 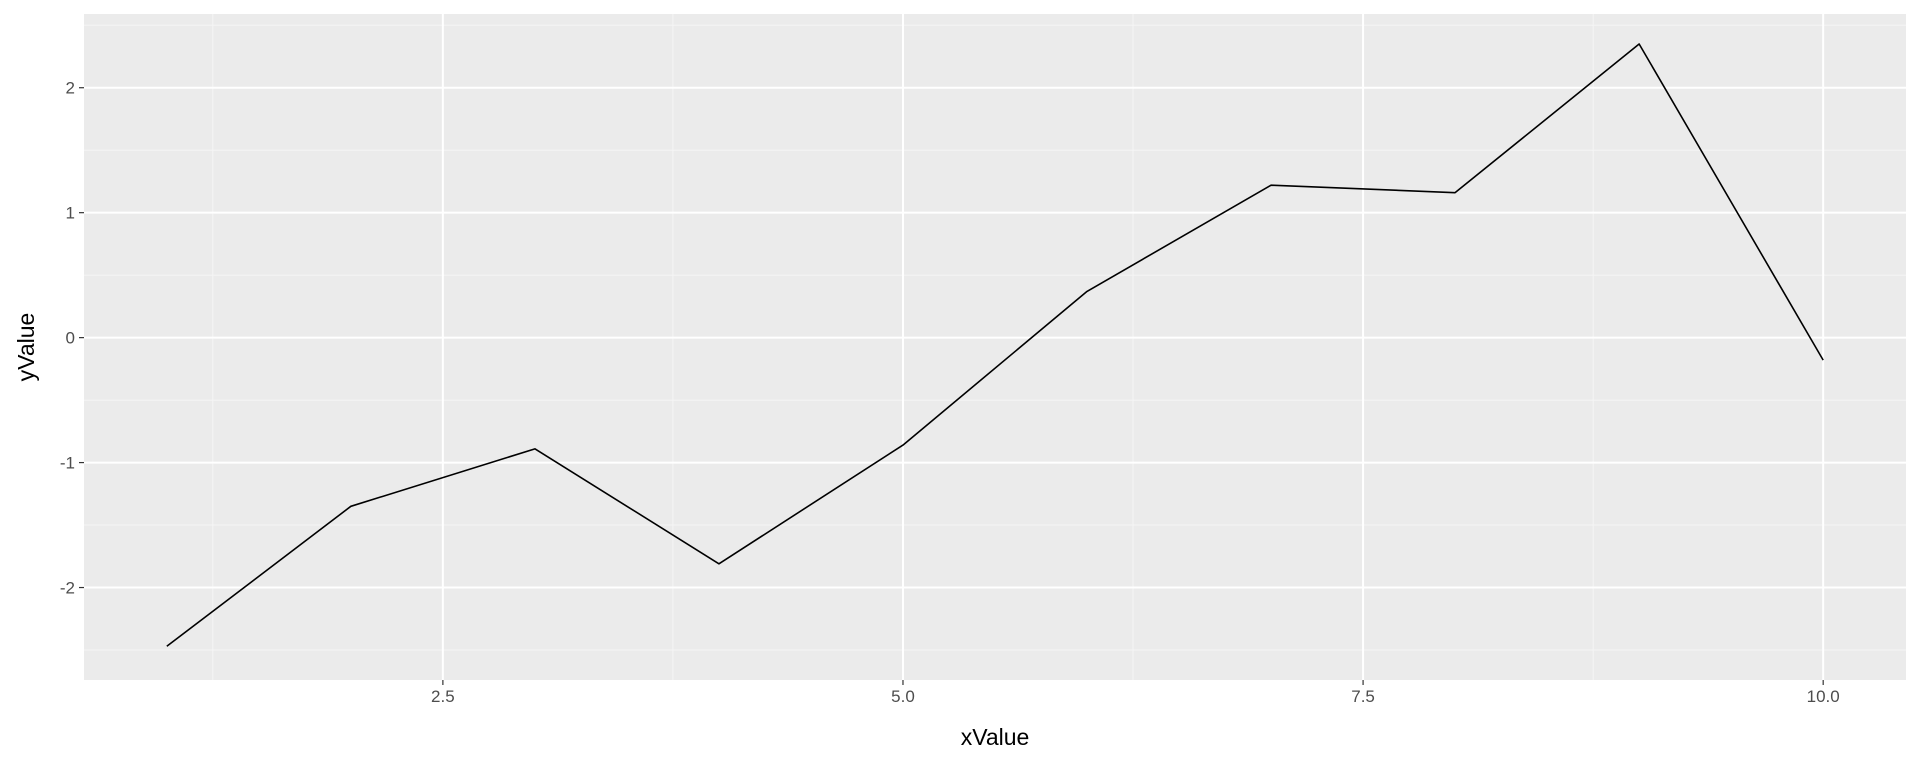 I want to click on y-tick-label: 2, so click(x=70, y=88).